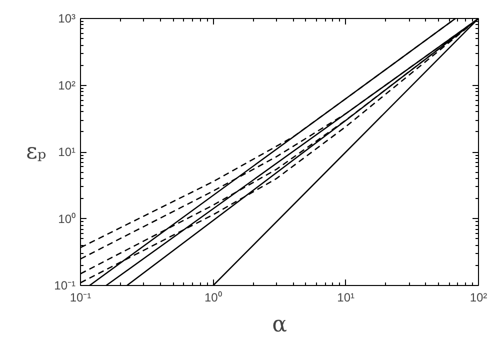 This screenshot has width=494, height=340. What do you see at coordinates (65, 285) in the screenshot?
I see `y-tick-label: 10⁻¹` at bounding box center [65, 285].